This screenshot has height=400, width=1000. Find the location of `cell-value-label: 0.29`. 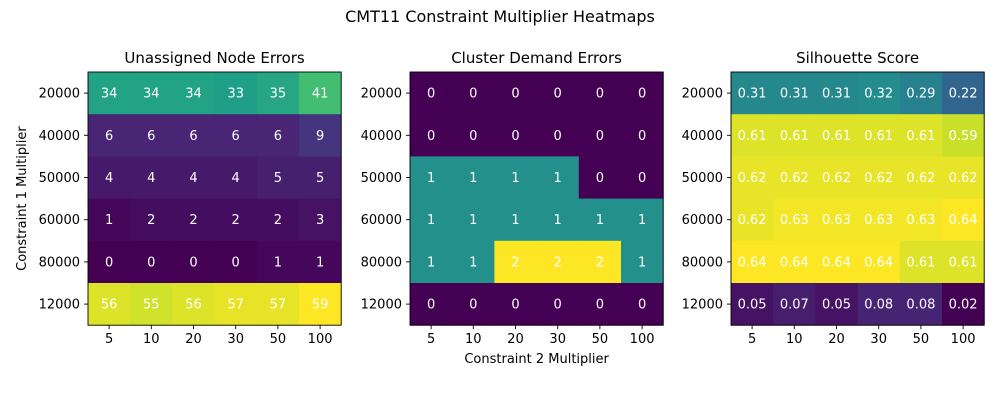

cell-value-label: 0.29 is located at coordinates (920, 94).